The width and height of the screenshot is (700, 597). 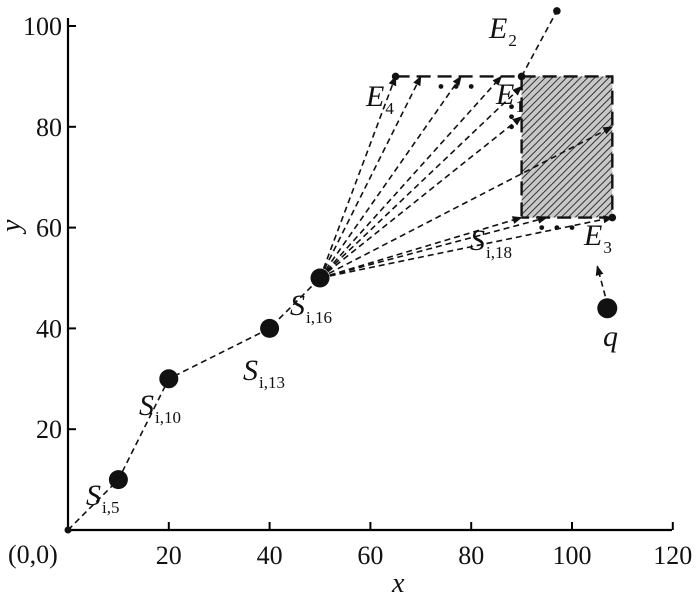 I want to click on query-region, so click(x=504, y=147).